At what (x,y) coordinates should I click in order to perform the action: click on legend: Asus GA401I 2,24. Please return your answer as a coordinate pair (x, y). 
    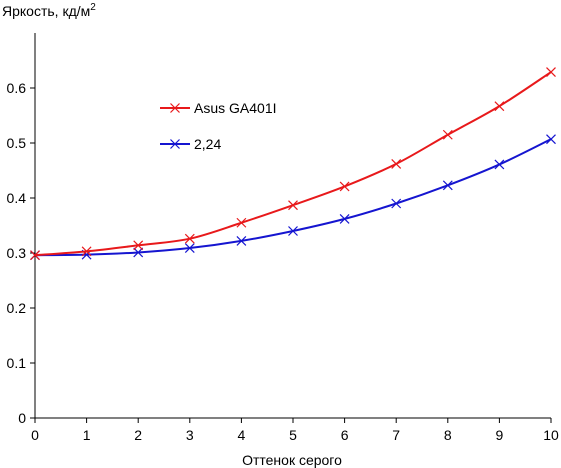
    Looking at the image, I should click on (218, 126).